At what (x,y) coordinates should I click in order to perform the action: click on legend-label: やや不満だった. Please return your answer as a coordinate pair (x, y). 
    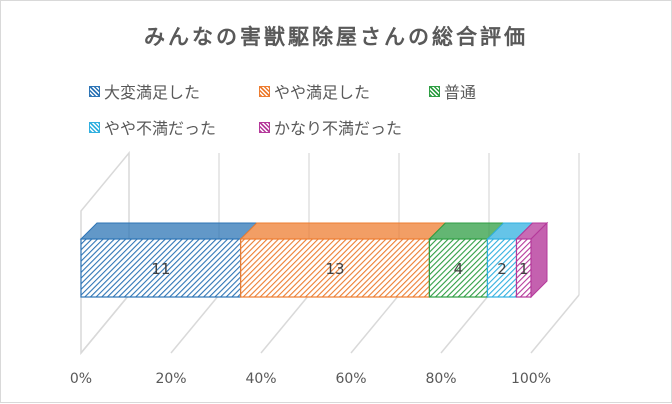
    Looking at the image, I should click on (160, 128).